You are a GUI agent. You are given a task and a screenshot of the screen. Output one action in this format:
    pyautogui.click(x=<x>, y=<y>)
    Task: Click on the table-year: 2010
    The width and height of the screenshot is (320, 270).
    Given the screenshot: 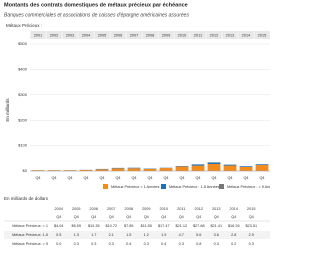 What is the action you would take?
    pyautogui.click(x=164, y=209)
    